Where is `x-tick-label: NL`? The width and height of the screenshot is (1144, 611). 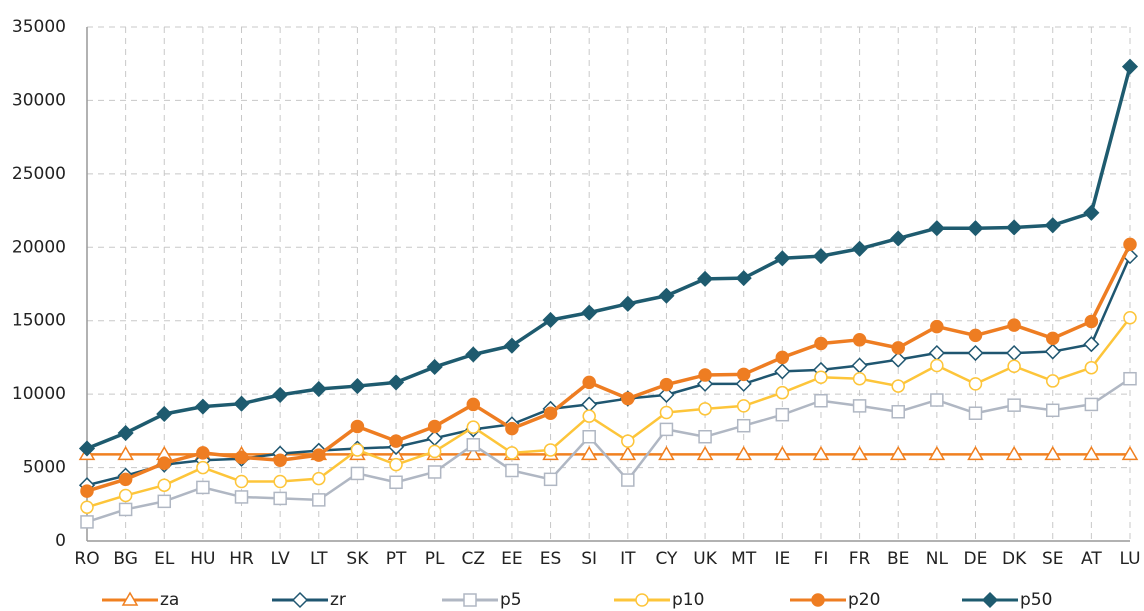 x-tick-label: NL is located at coordinates (937, 559).